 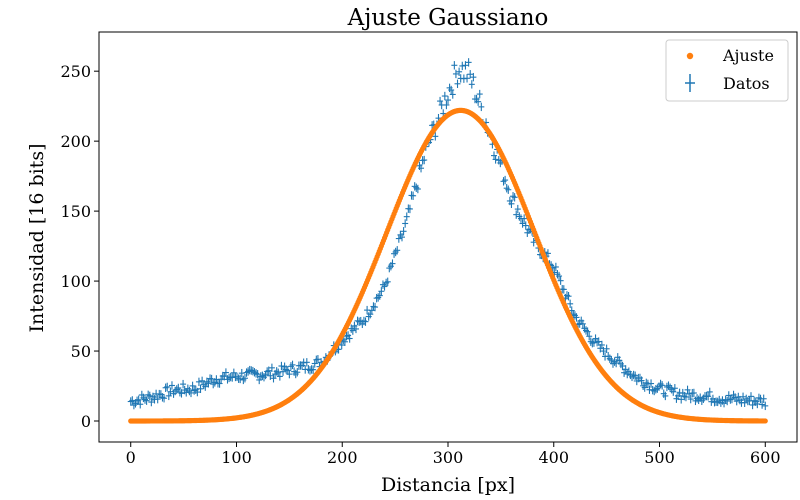 What do you see at coordinates (75, 141) in the screenshot?
I see `y-tick-label: 200` at bounding box center [75, 141].